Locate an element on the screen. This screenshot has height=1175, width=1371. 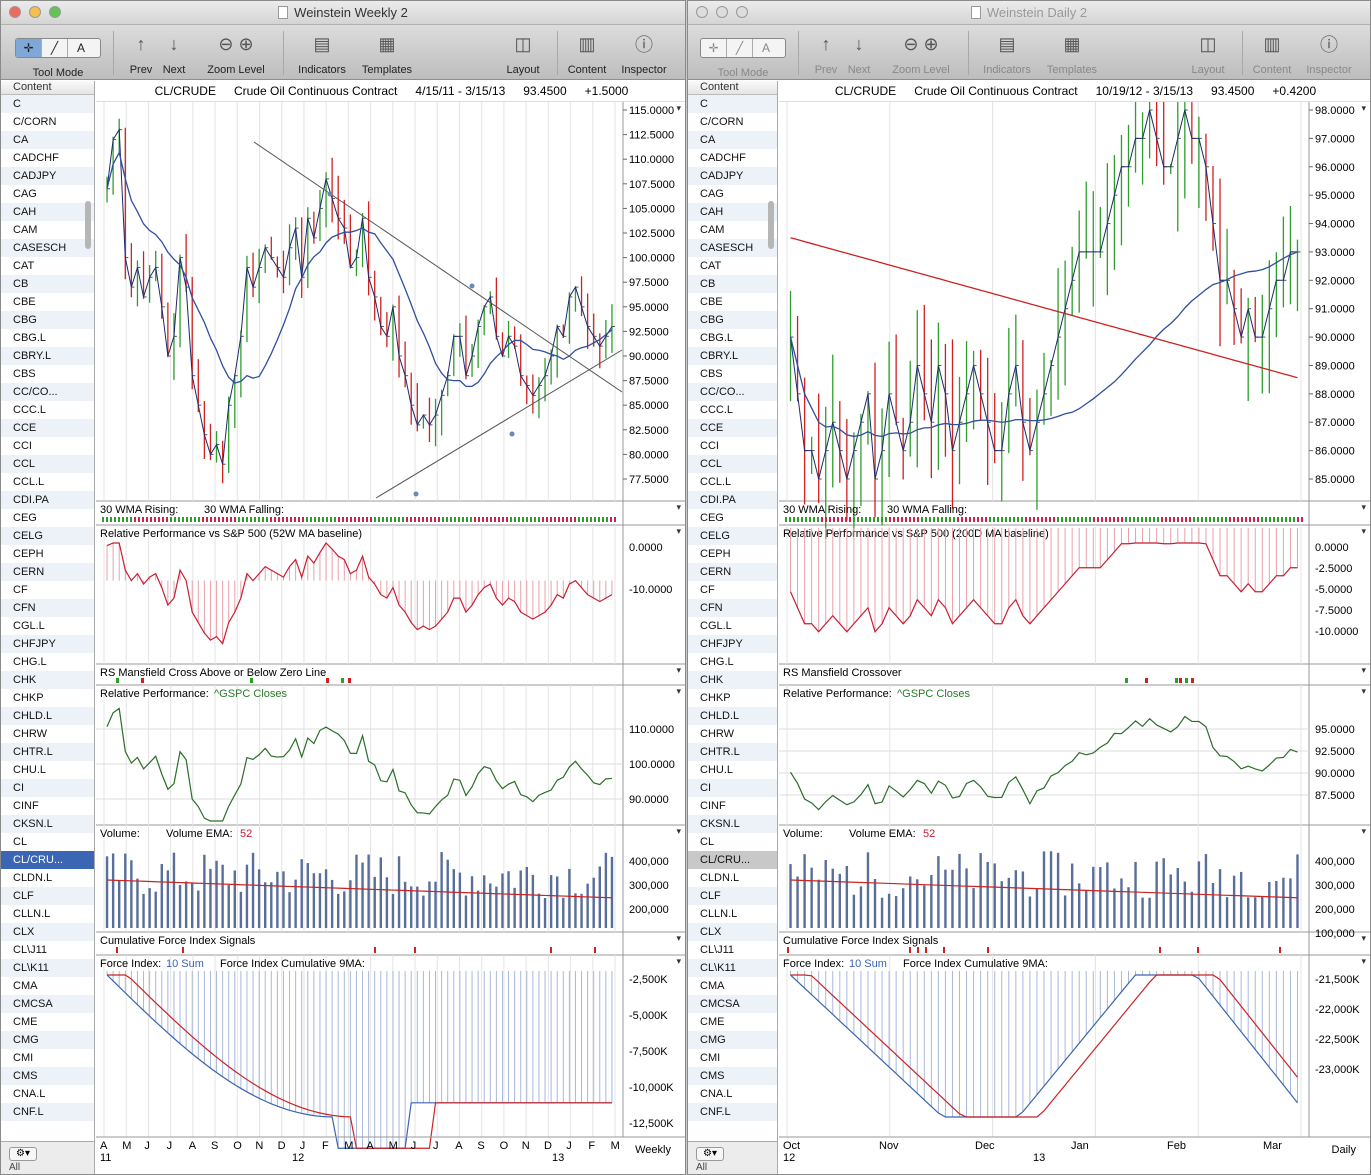
content-button: ▥ Content is located at coordinates (587, 53).